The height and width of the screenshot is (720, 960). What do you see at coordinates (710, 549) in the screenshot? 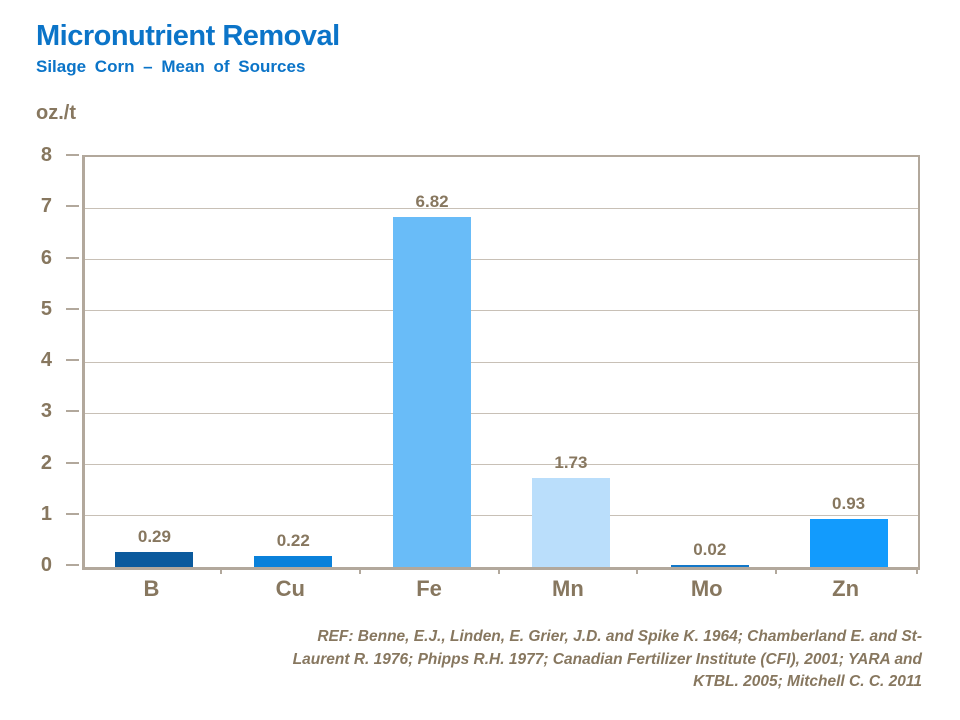
I see `bar-value-label: 0.02` at bounding box center [710, 549].